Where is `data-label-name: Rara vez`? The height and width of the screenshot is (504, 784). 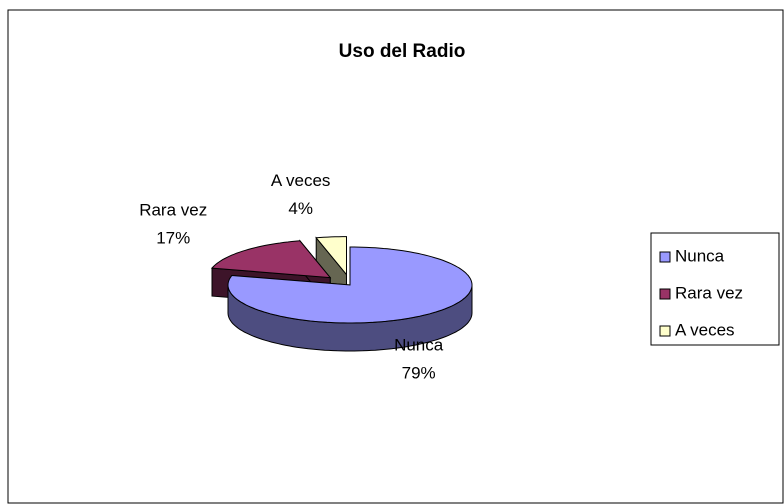
data-label-name: Rara vez is located at coordinates (173, 210).